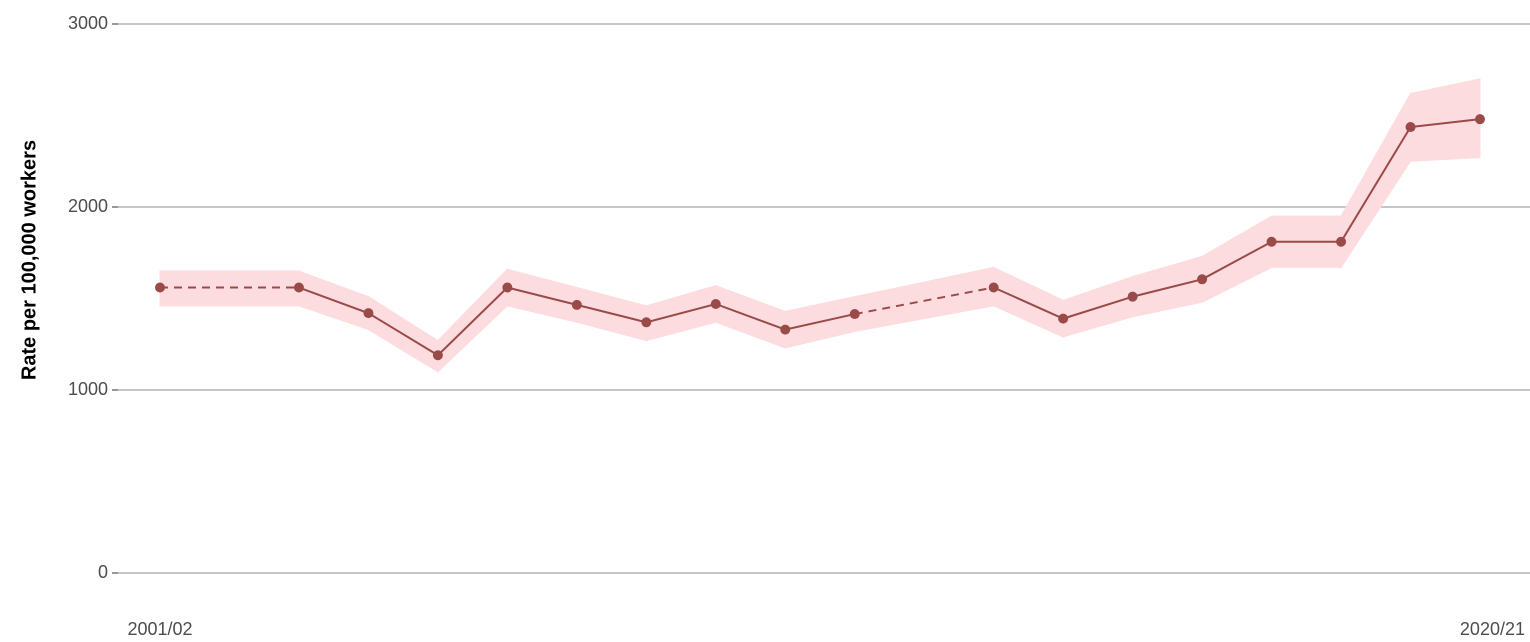 This screenshot has width=1530, height=642. What do you see at coordinates (29, 260) in the screenshot?
I see `y-axis-title: Rate per 100,000 workers` at bounding box center [29, 260].